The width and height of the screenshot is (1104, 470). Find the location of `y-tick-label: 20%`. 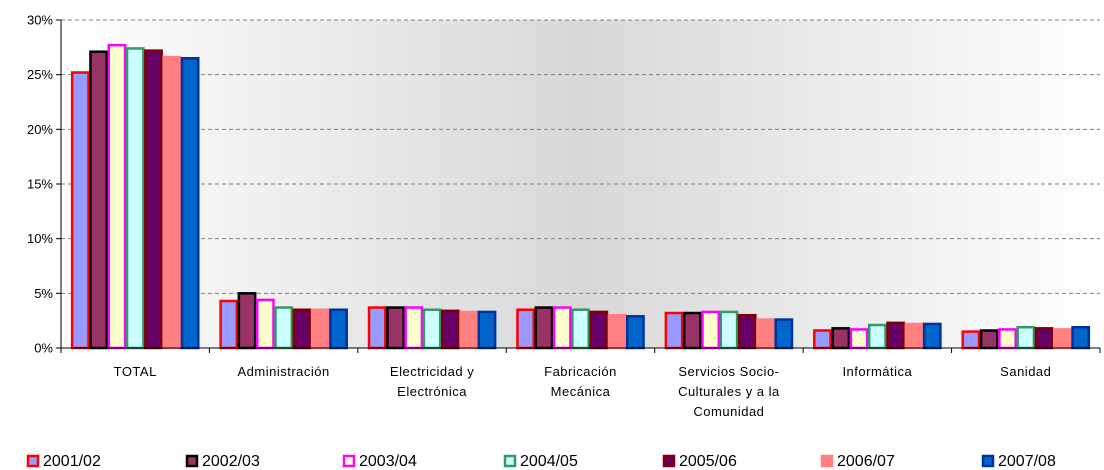

y-tick-label: 20% is located at coordinates (40, 129).